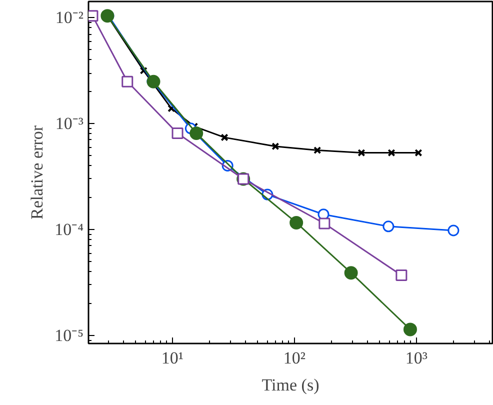  Describe the element at coordinates (291, 385) in the screenshot. I see `x-axis-title: Time (s)` at that location.